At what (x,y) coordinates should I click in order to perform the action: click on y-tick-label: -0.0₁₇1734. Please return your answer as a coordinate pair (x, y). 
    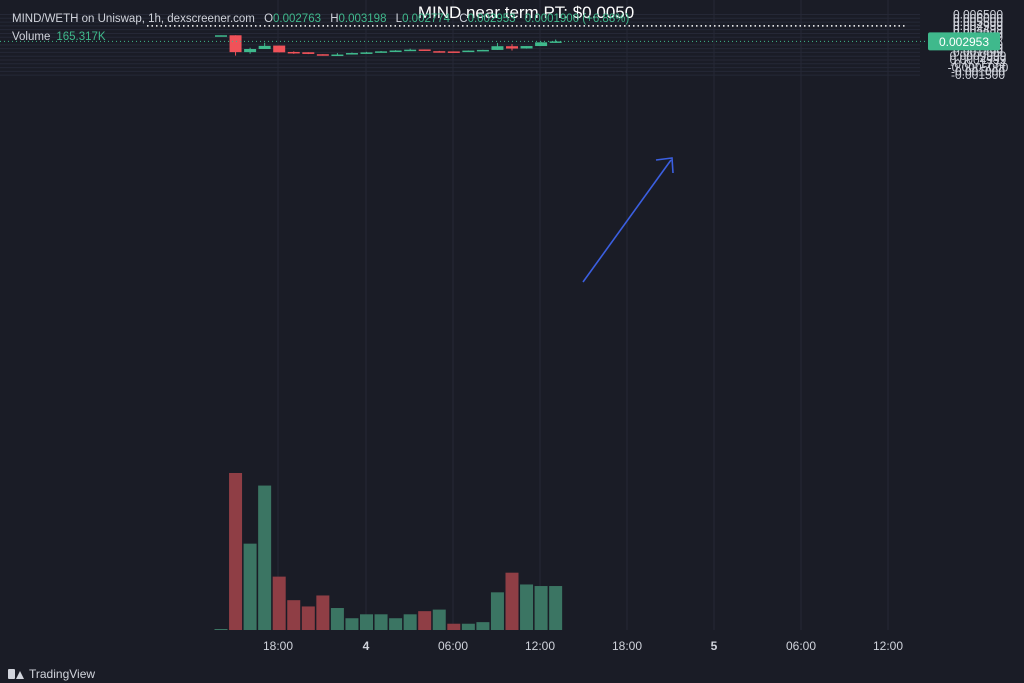
    Looking at the image, I should click on (978, 64).